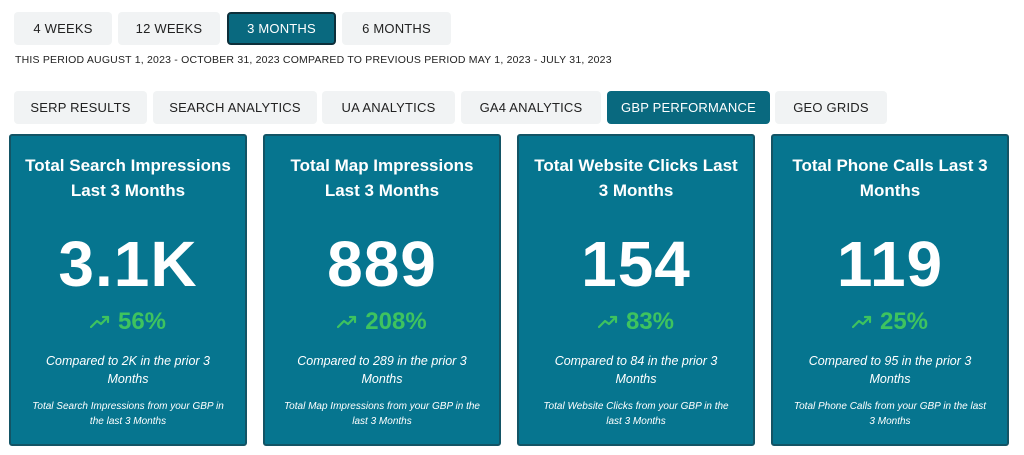 The image size is (1024, 455). I want to click on change-percent: 25%, so click(904, 321).